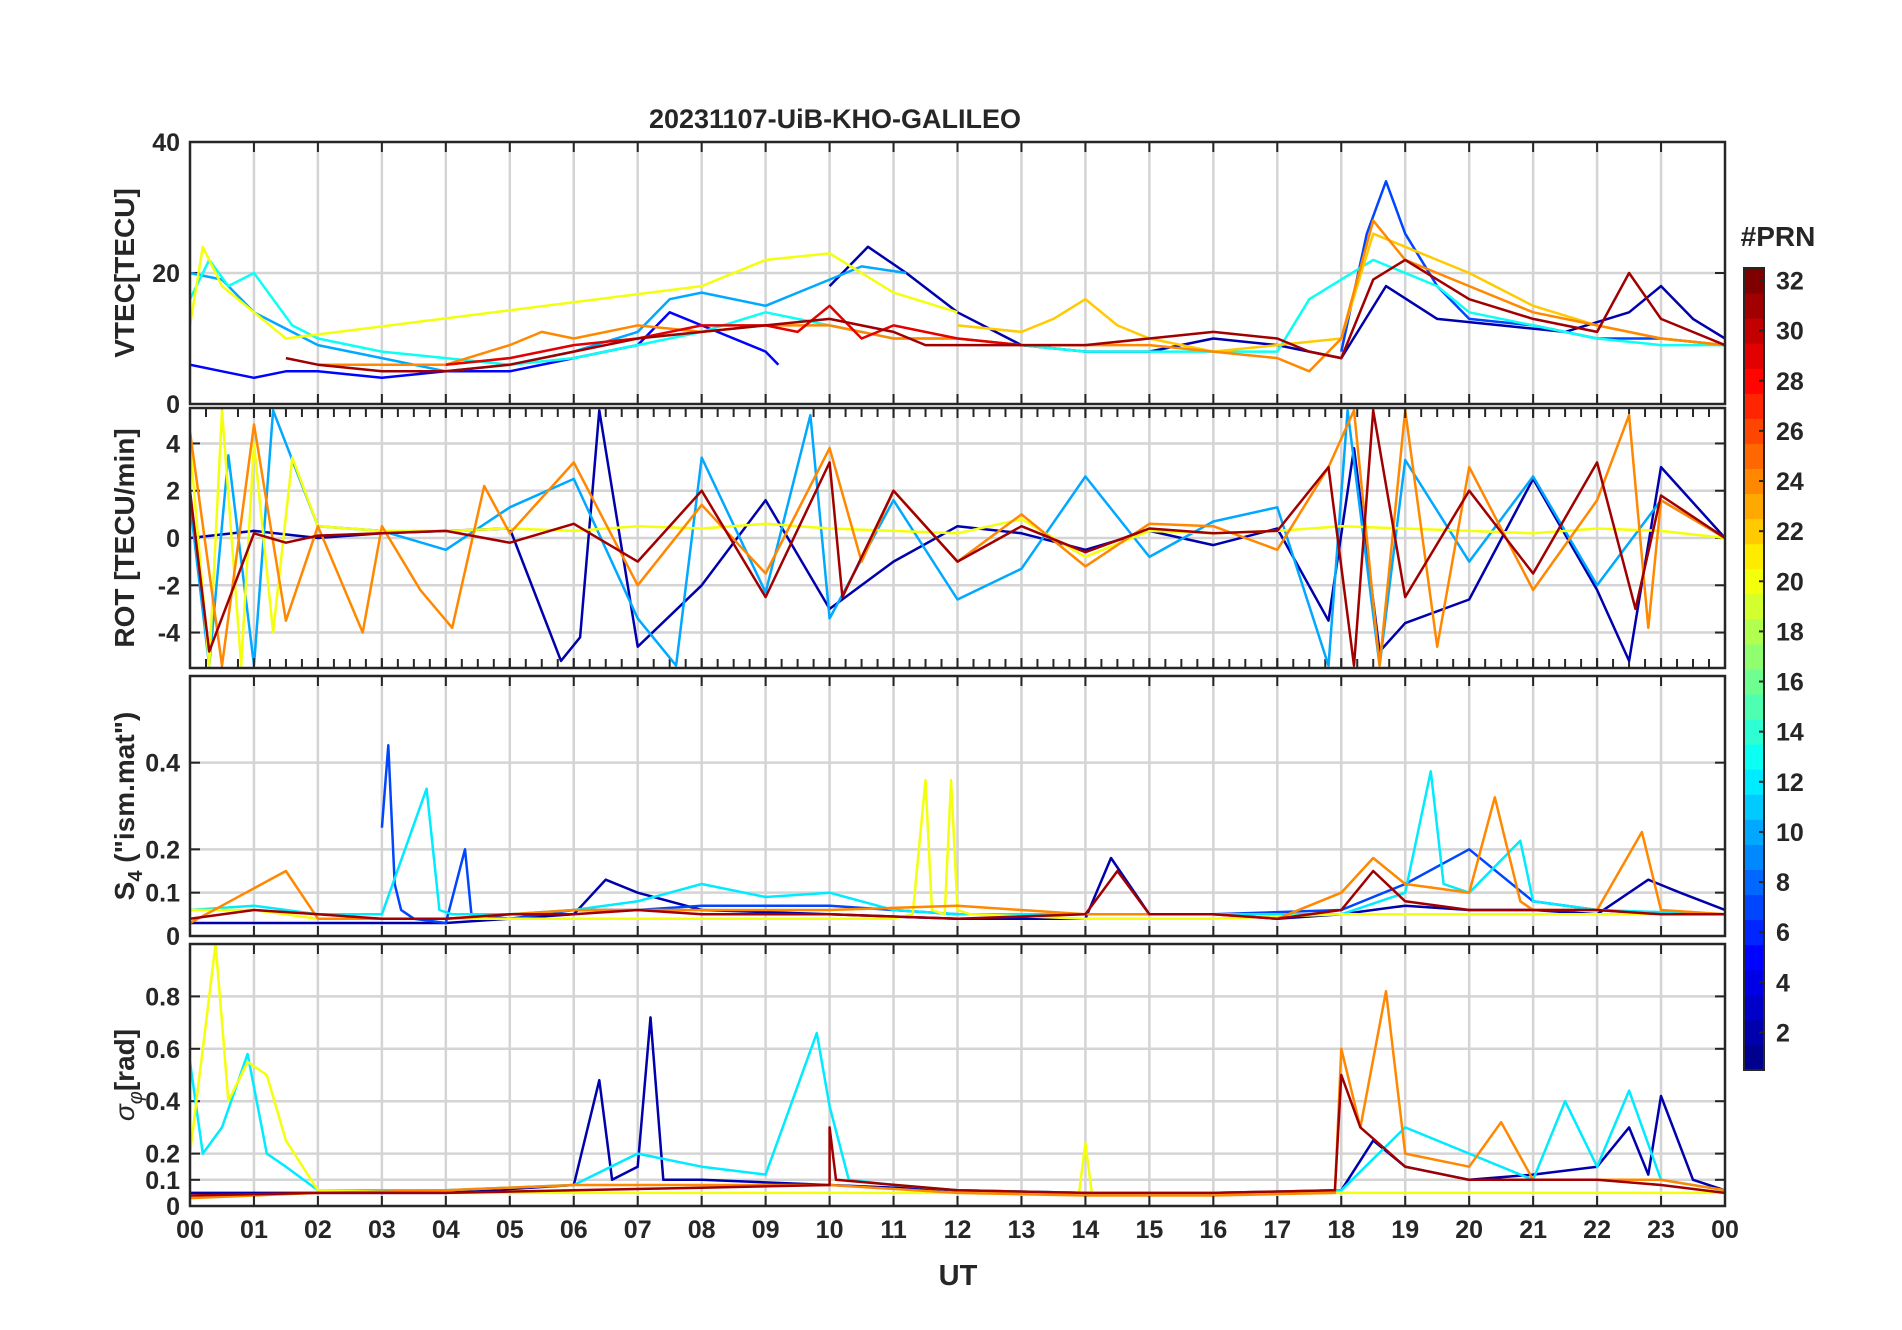 Image resolution: width=1902 pixels, height=1330 pixels. I want to click on x-tick-label: 12, so click(958, 1230).